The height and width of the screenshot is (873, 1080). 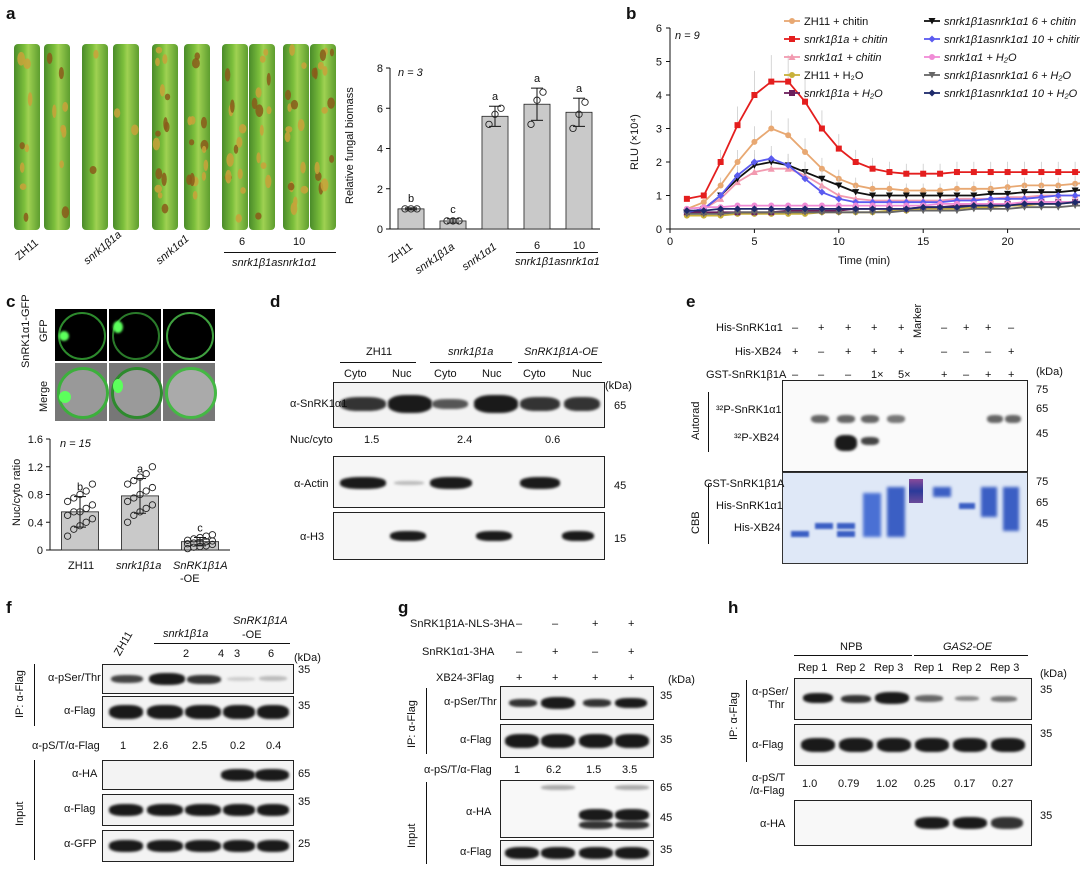 What do you see at coordinates (453, 210) in the screenshot?
I see `significance-letter: c` at bounding box center [453, 210].